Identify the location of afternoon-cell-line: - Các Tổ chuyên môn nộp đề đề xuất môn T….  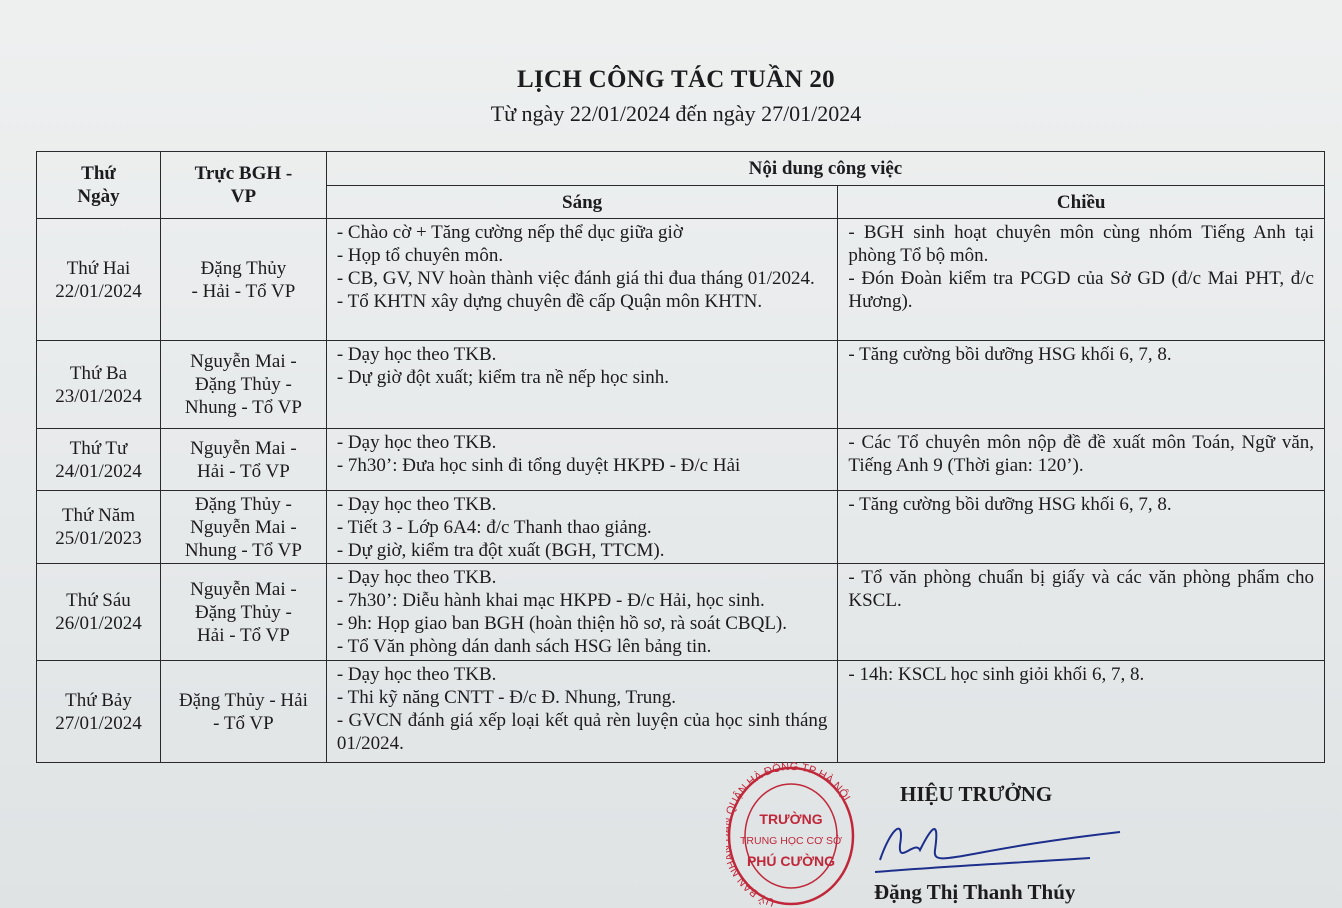
(1081, 454).